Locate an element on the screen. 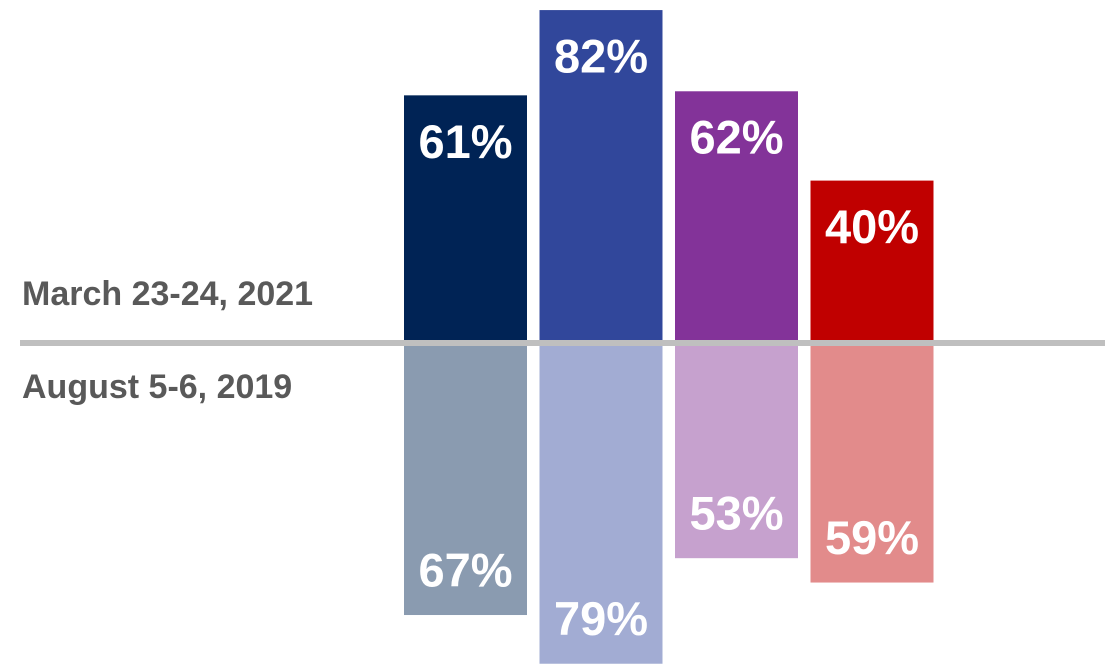  value-label: 40% is located at coordinates (872, 226).